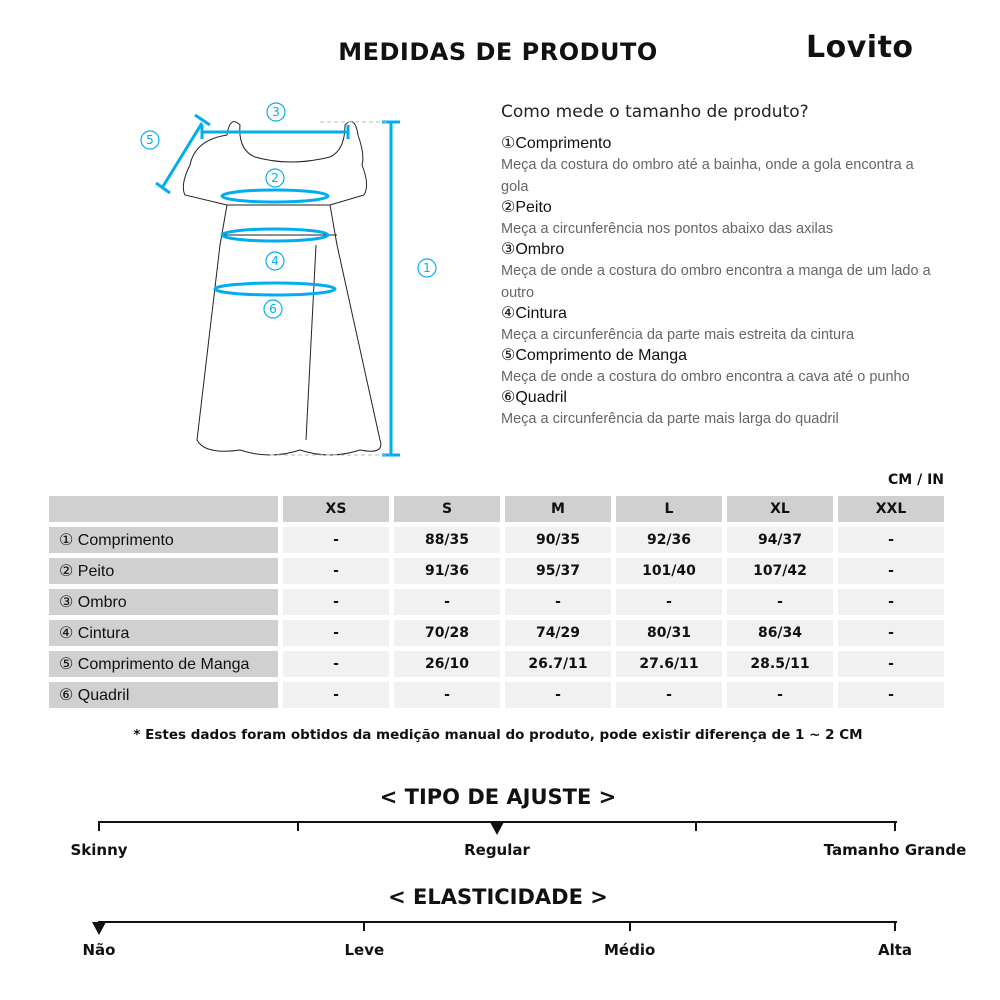 The image size is (1000, 1000). Describe the element at coordinates (558, 664) in the screenshot. I see `table-cell: 26.7/11` at that location.